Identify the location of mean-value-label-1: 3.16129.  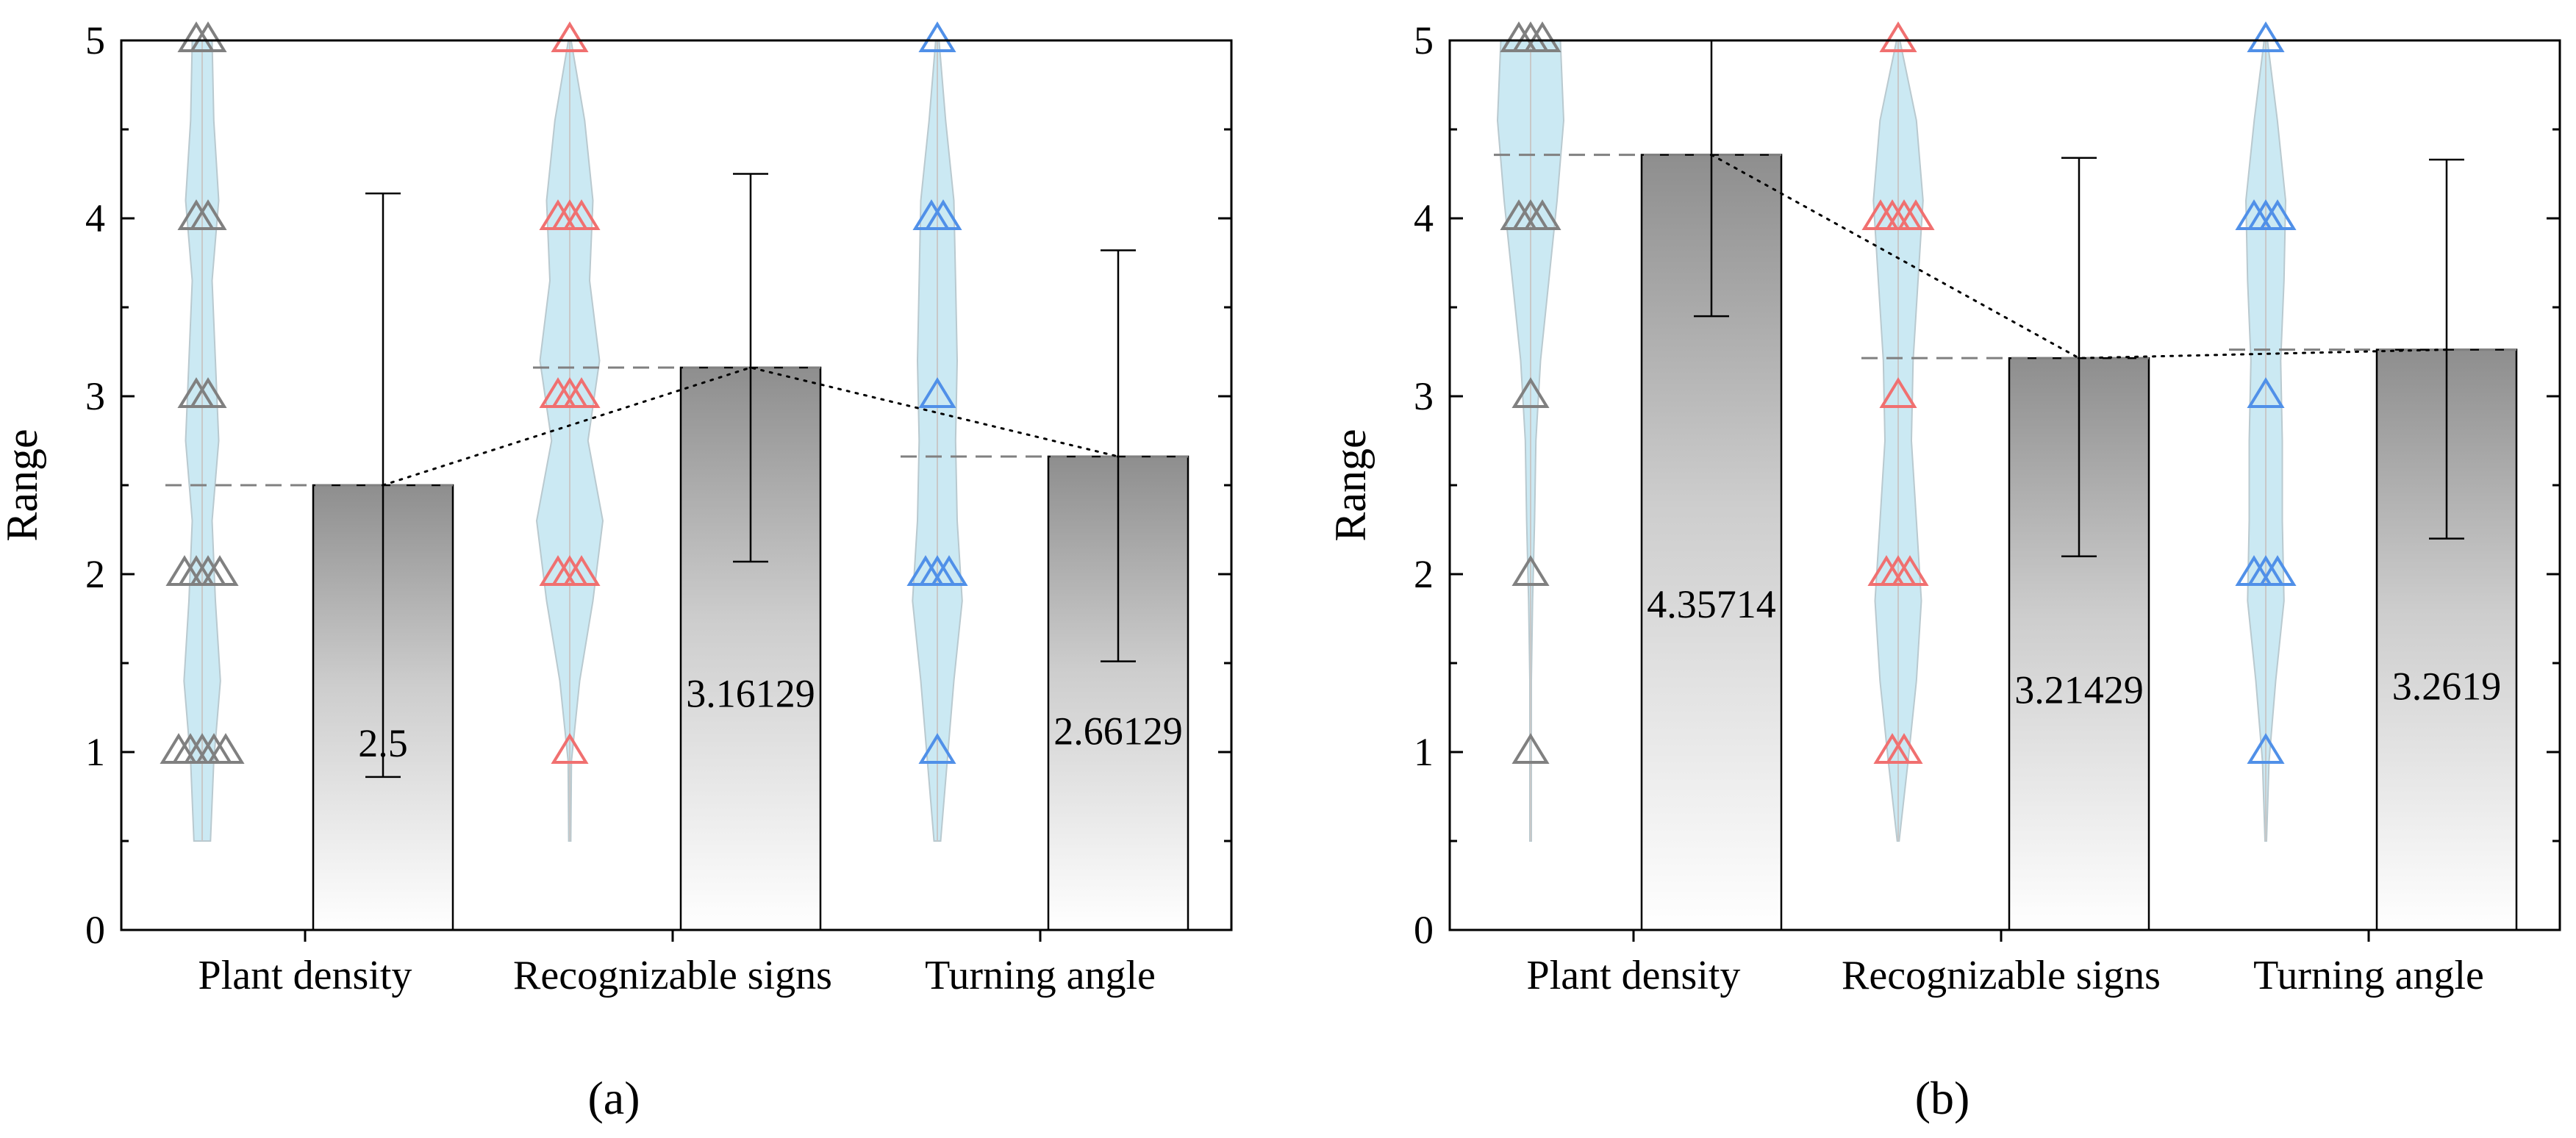
(750, 694).